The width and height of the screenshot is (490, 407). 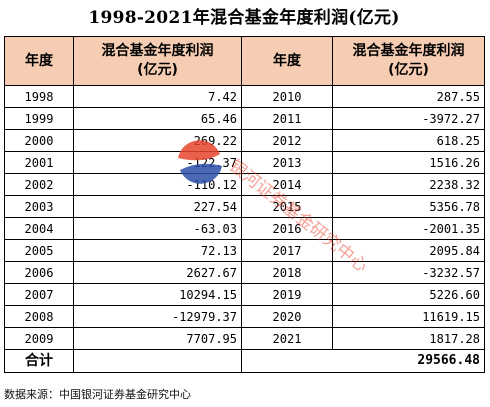 I want to click on profit-cell: 2238.32, so click(x=408, y=184).